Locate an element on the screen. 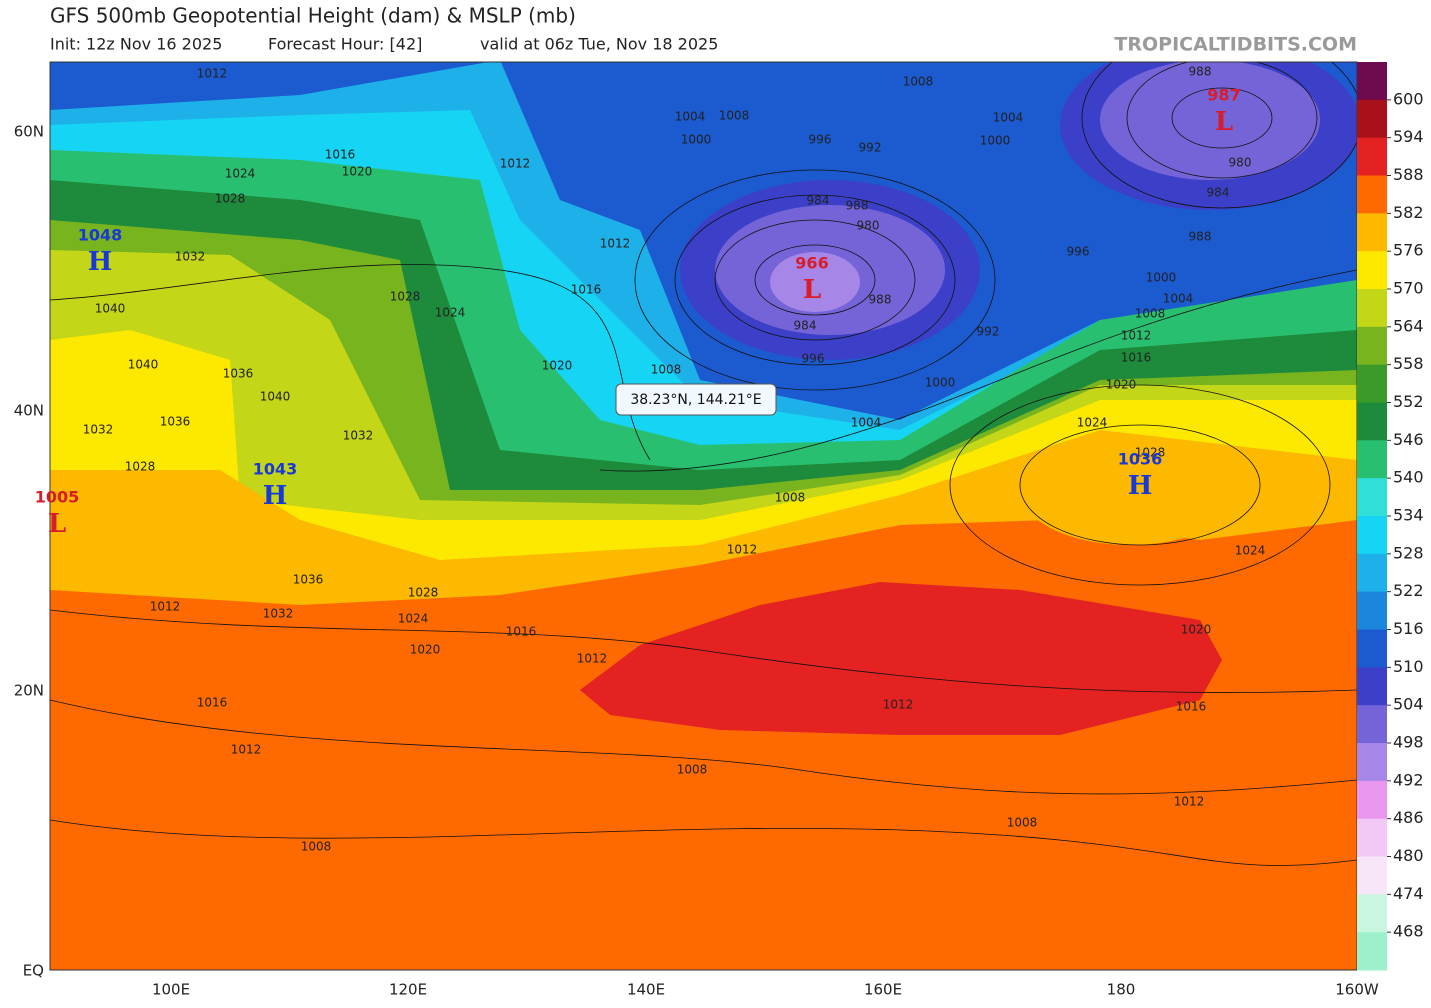  colorbar-label: 552 is located at coordinates (1408, 401).